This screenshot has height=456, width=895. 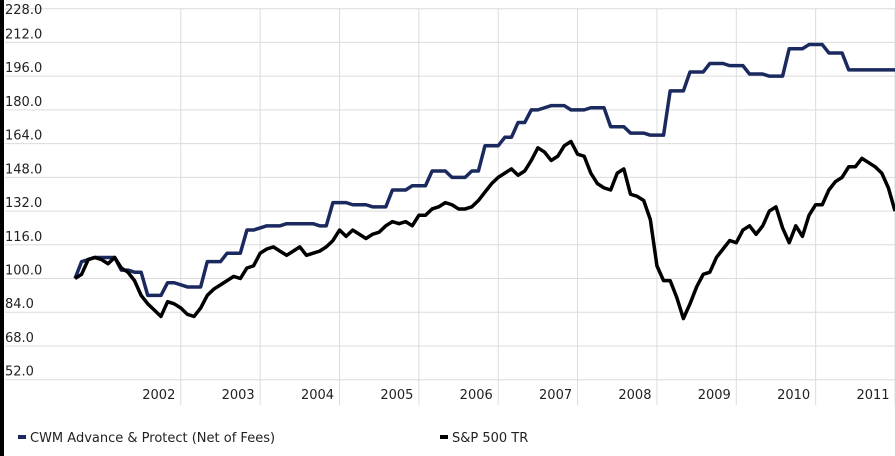 What do you see at coordinates (23, 102) in the screenshot?
I see `y-tick-label: 180.0` at bounding box center [23, 102].